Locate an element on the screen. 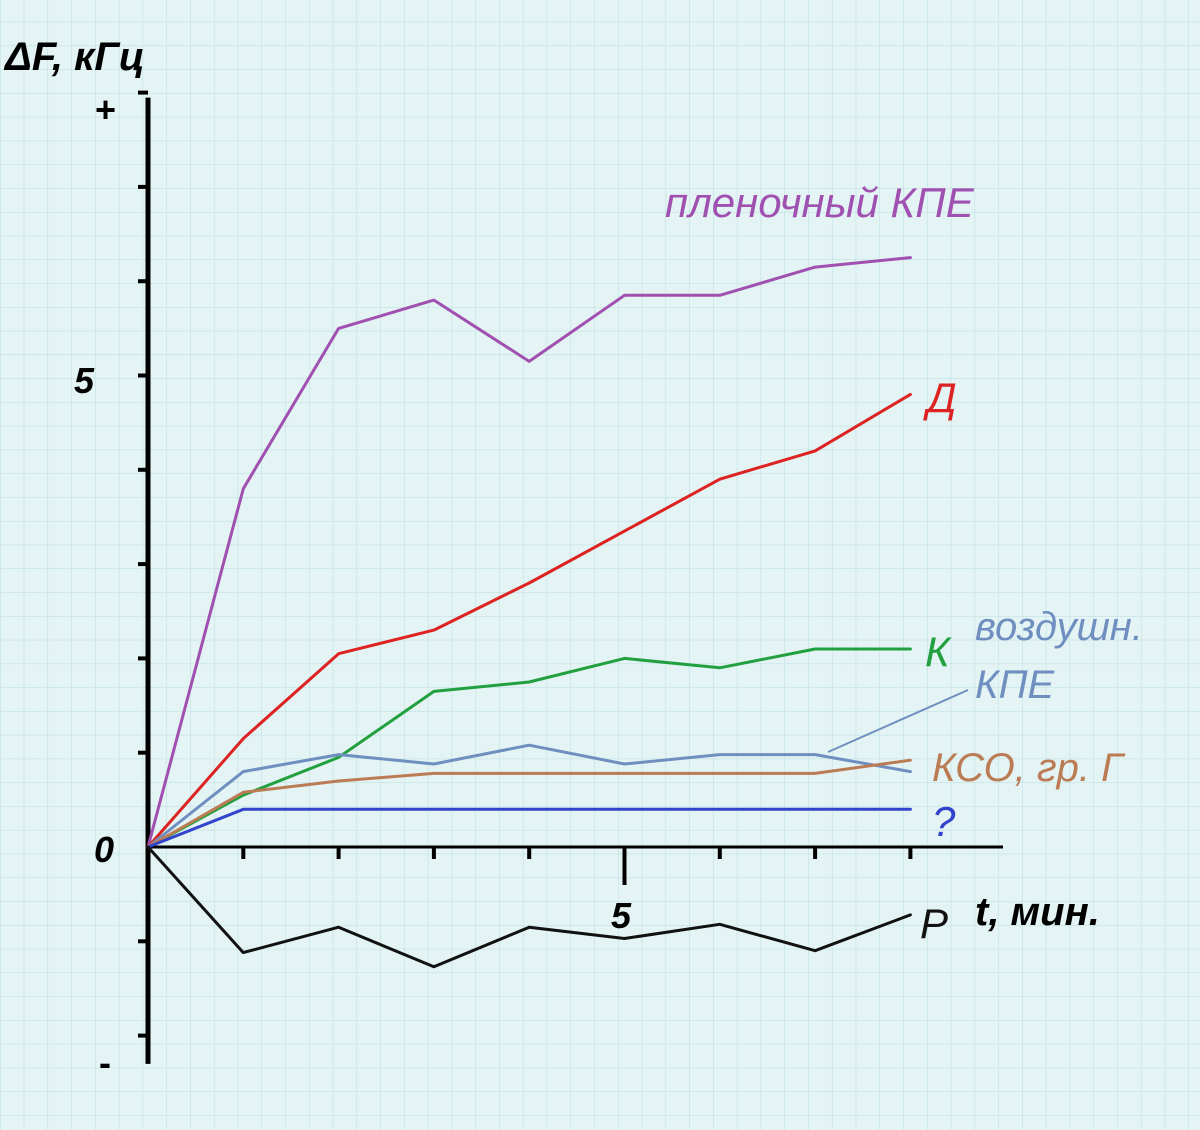 Image resolution: width=1200 pixels, height=1130 pixels. x-axis-title: t, мин. is located at coordinates (1037, 912).